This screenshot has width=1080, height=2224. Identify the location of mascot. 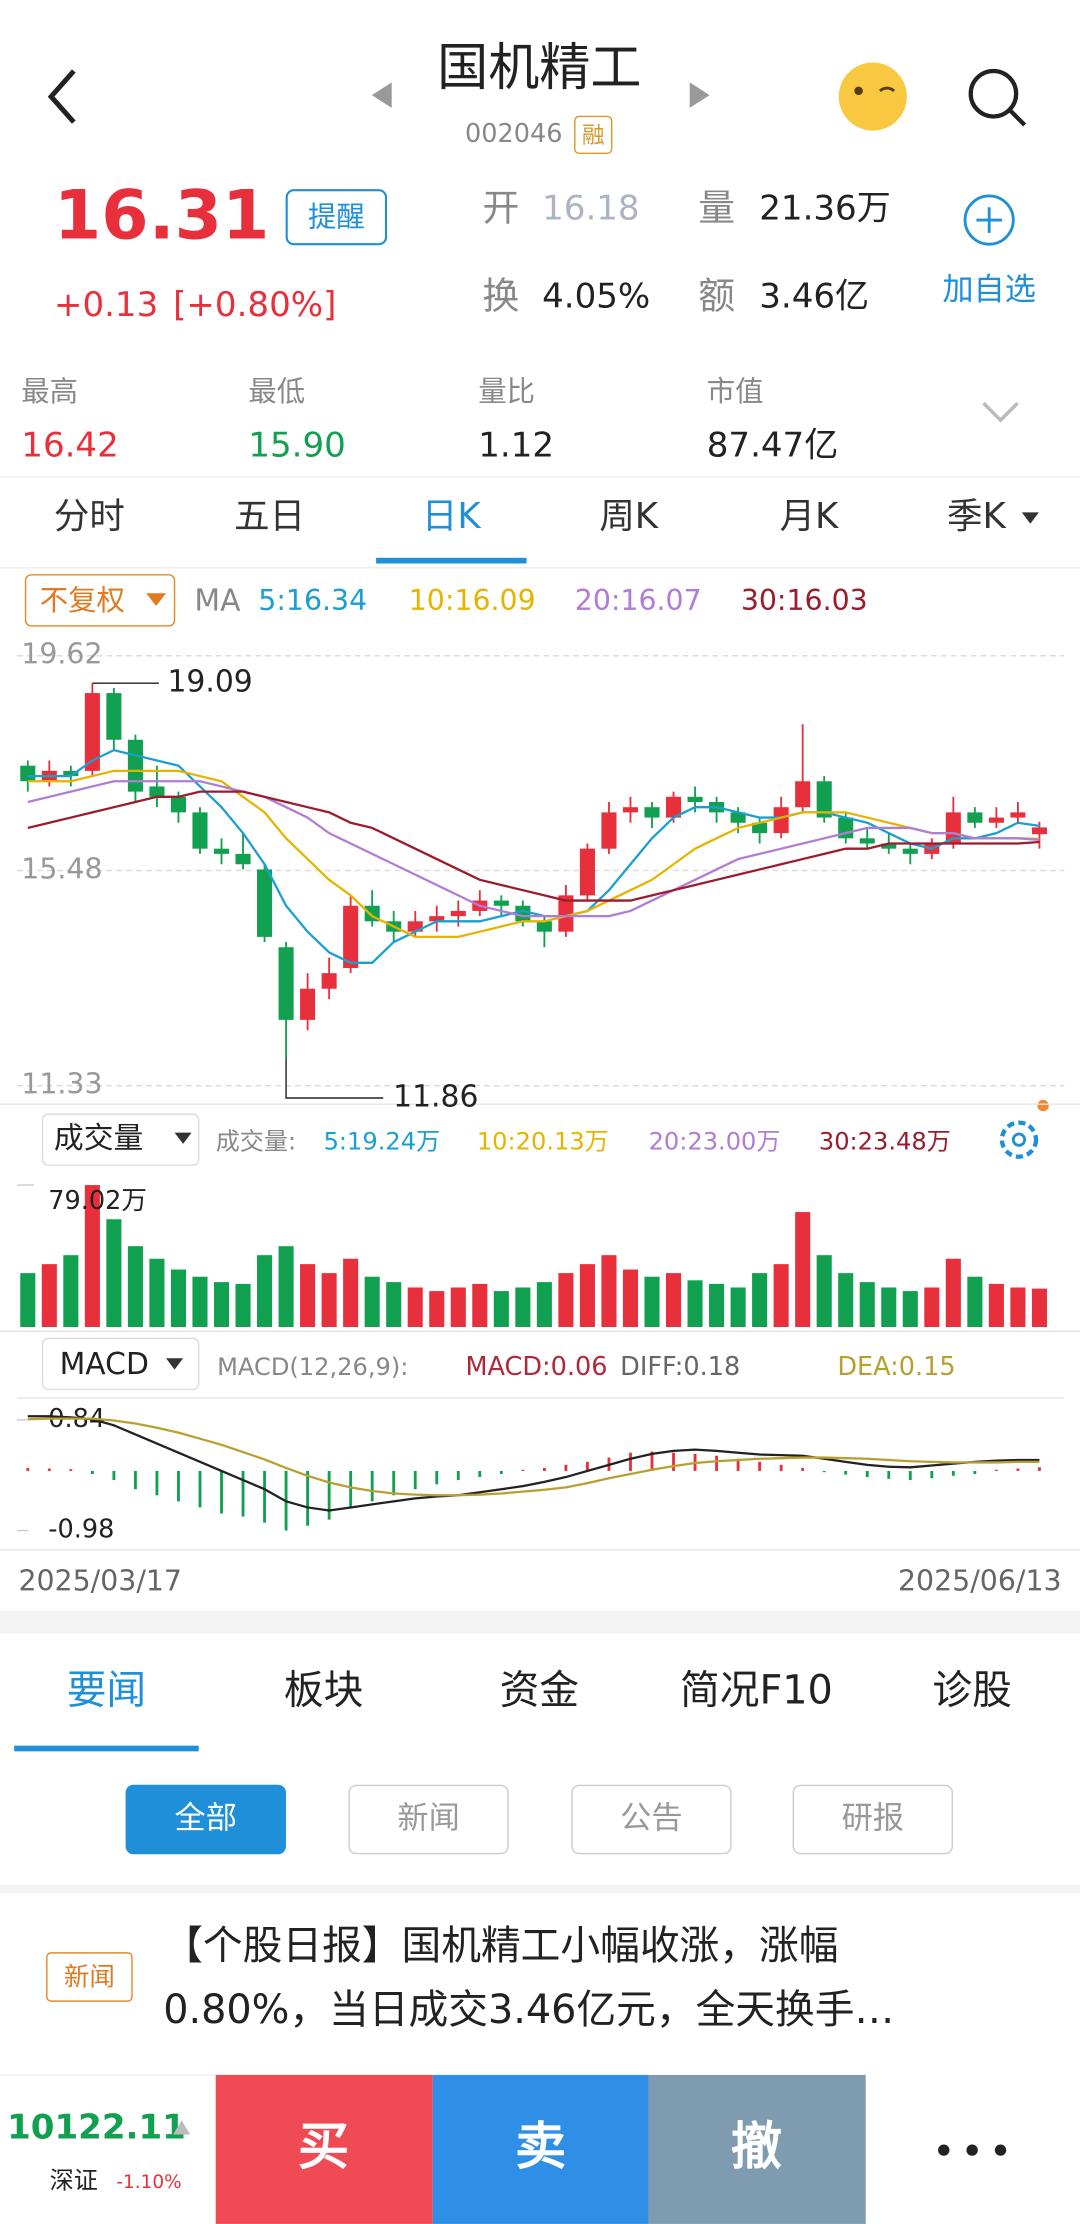
(872, 96).